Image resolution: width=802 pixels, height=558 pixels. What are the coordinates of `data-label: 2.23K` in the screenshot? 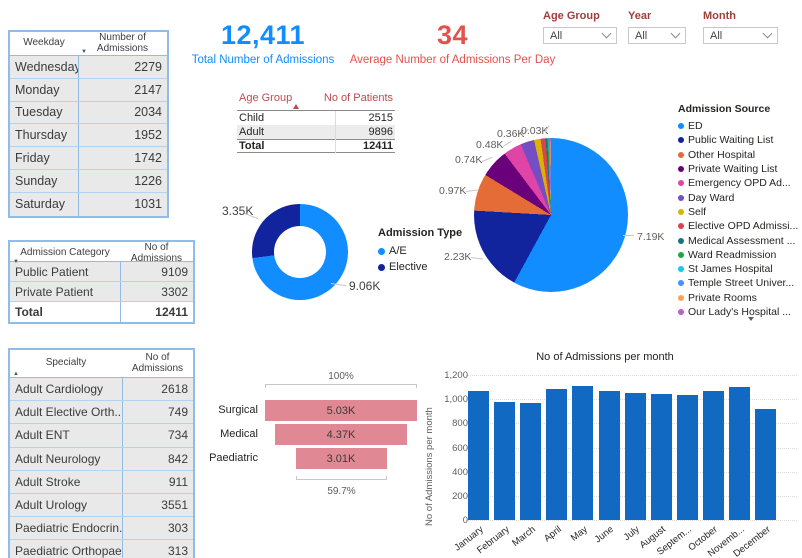 It's located at (458, 257).